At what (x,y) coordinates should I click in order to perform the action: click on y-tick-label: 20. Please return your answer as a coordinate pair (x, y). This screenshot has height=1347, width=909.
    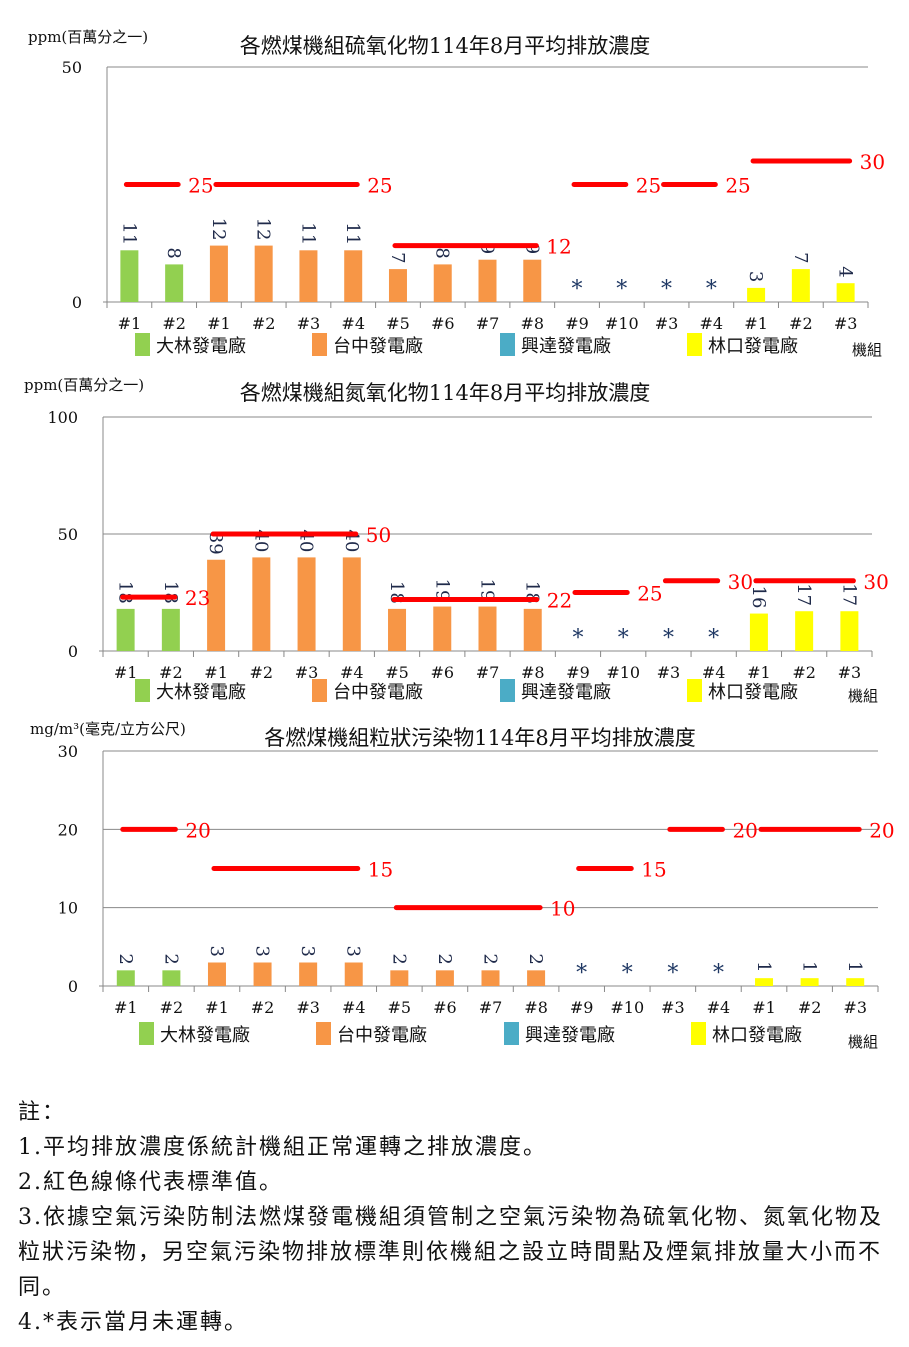
    Looking at the image, I should click on (68, 829).